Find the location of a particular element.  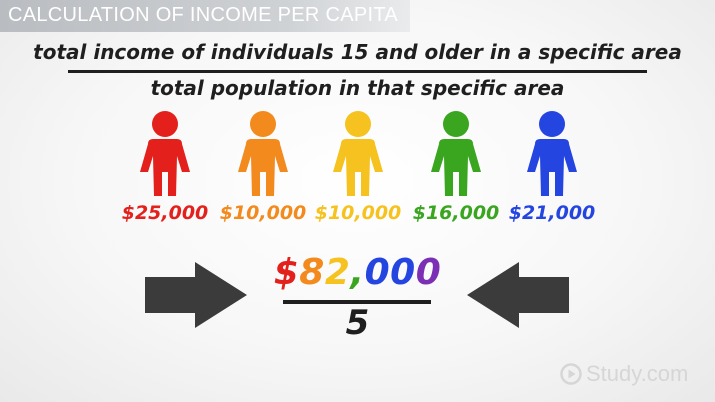

arrow-left-icon is located at coordinates (518, 297).